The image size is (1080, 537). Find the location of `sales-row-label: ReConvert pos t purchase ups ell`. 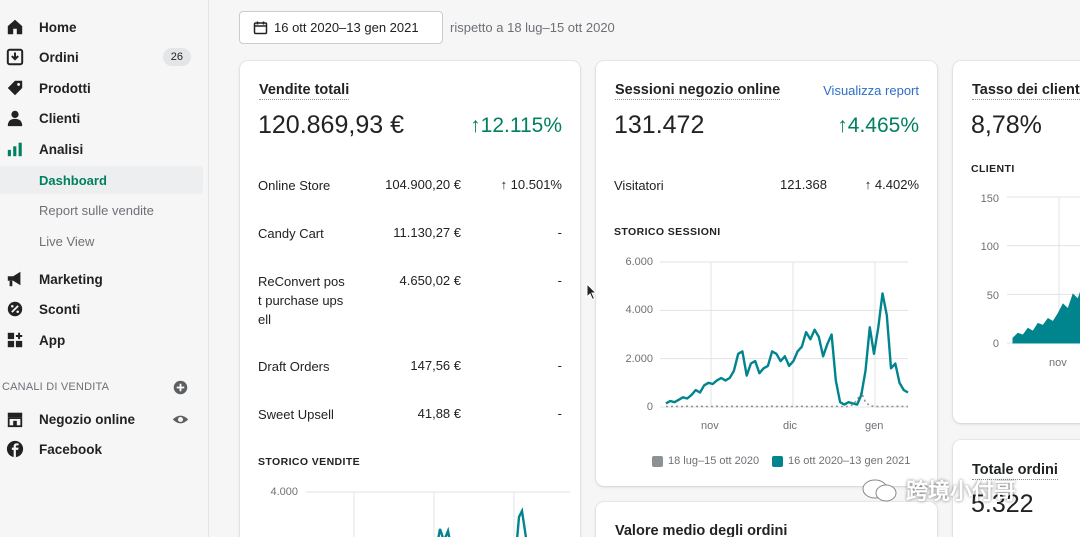

sales-row-label: ReConvert pos t purchase ups ell is located at coordinates (301, 300).